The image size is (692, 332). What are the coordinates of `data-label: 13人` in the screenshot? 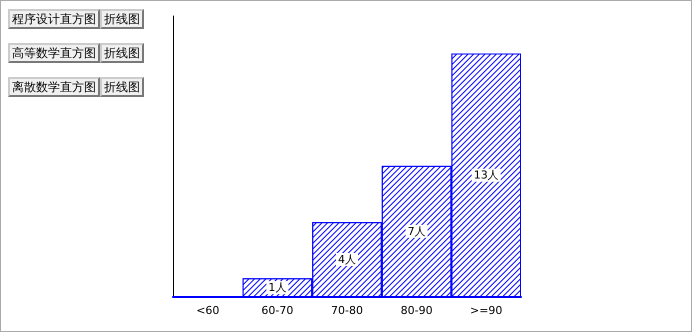 It's located at (486, 175).